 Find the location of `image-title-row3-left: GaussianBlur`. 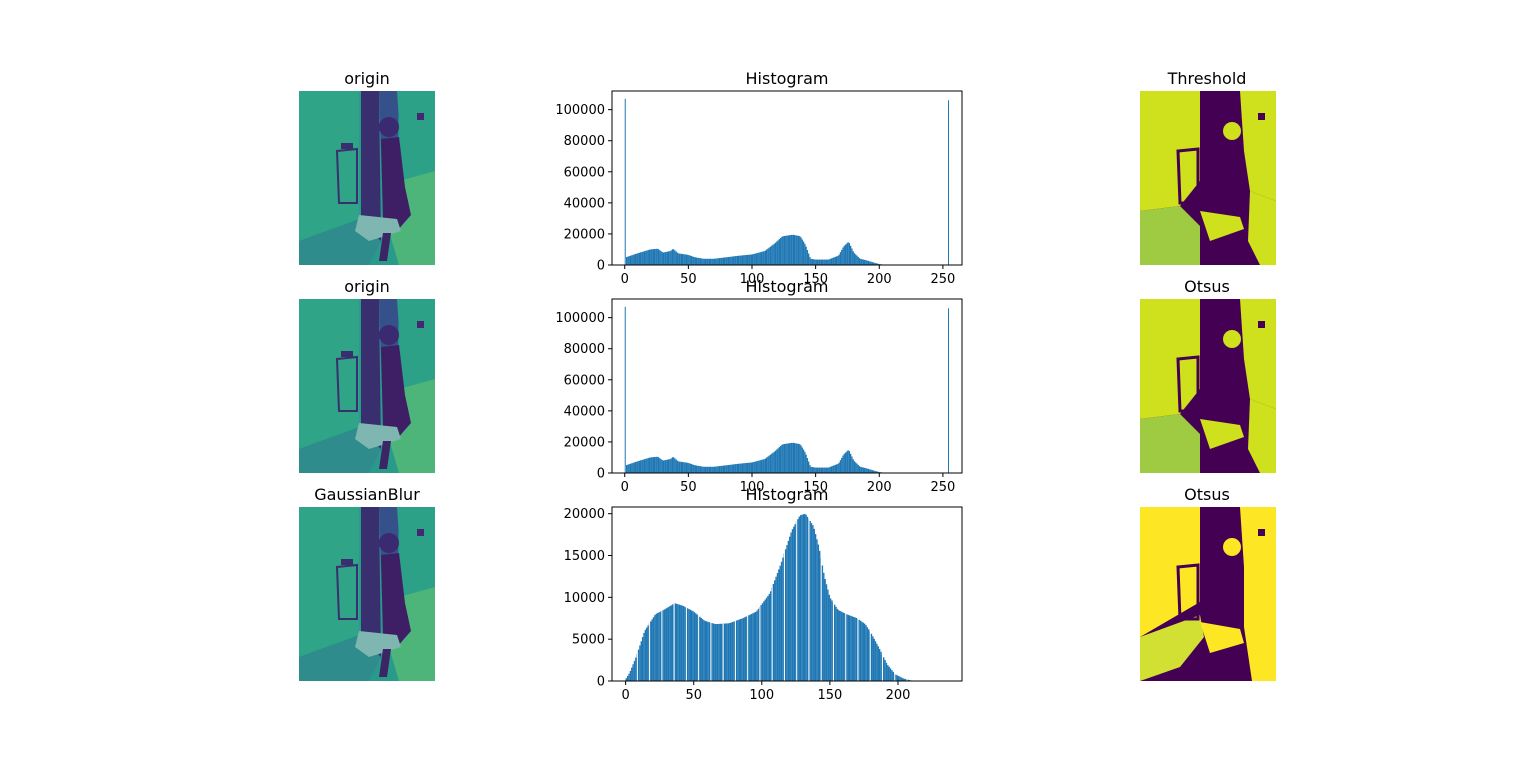

image-title-row3-left: GaussianBlur is located at coordinates (367, 494).